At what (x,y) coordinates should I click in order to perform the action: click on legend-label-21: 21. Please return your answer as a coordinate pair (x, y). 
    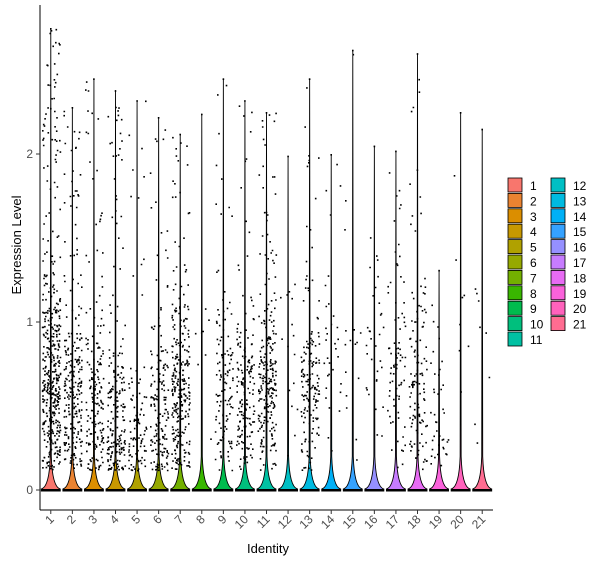
    Looking at the image, I should click on (580, 325).